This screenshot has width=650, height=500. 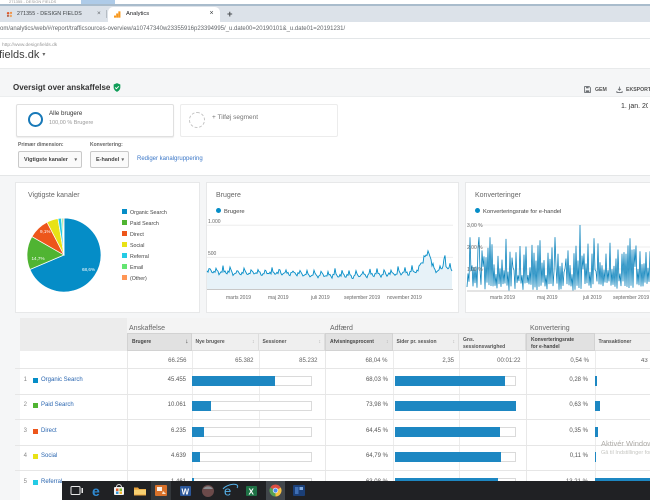 I want to click on svg-text: 1.000, so click(x=214, y=222).